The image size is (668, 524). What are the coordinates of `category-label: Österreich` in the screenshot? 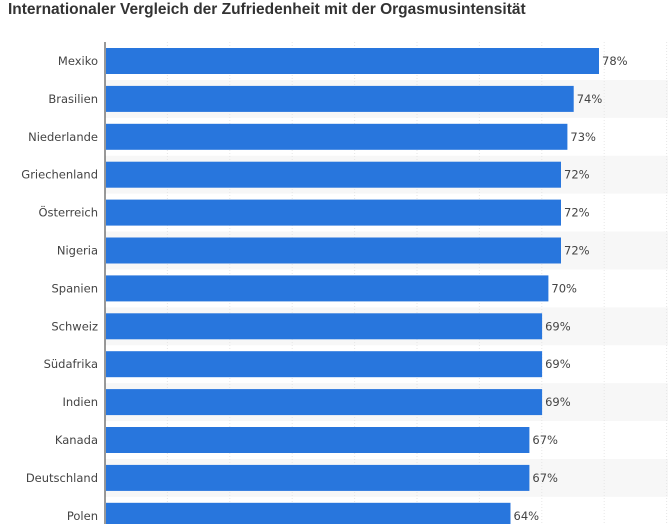 It's located at (68, 212).